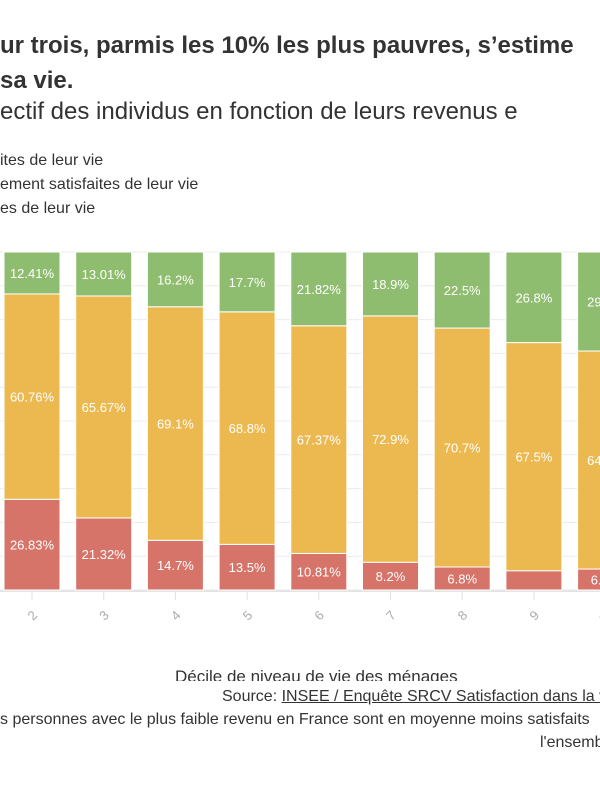 The height and width of the screenshot is (800, 600). I want to click on x-tick-label: 4, so click(176, 615).